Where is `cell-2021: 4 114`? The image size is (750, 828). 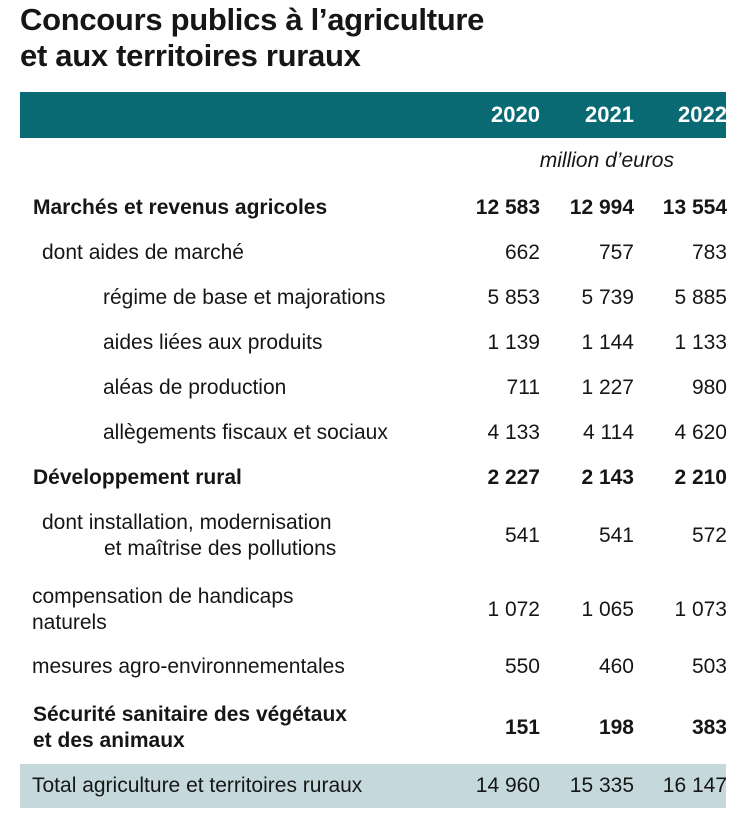 cell-2021: 4 114 is located at coordinates (608, 432).